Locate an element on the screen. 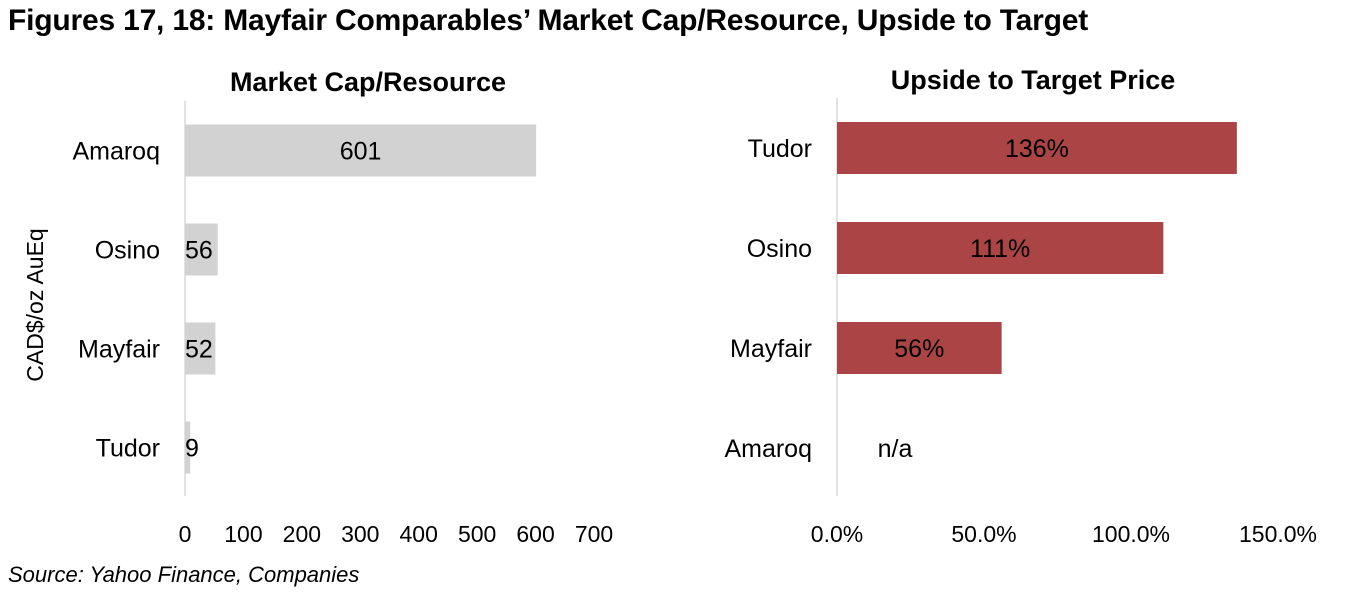 This screenshot has height=601, width=1372. data-label: n/a is located at coordinates (895, 449).